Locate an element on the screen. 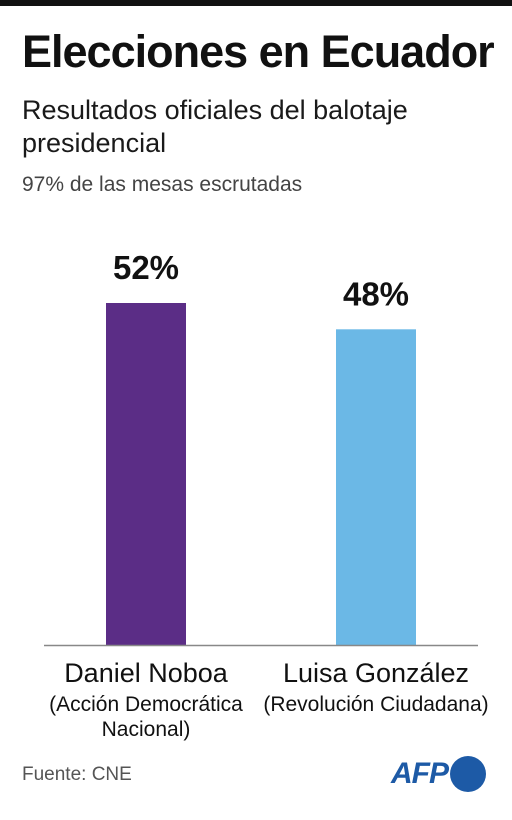 Image resolution: width=512 pixels, height=820 pixels. afp-logo-text: AFP is located at coordinates (420, 773).